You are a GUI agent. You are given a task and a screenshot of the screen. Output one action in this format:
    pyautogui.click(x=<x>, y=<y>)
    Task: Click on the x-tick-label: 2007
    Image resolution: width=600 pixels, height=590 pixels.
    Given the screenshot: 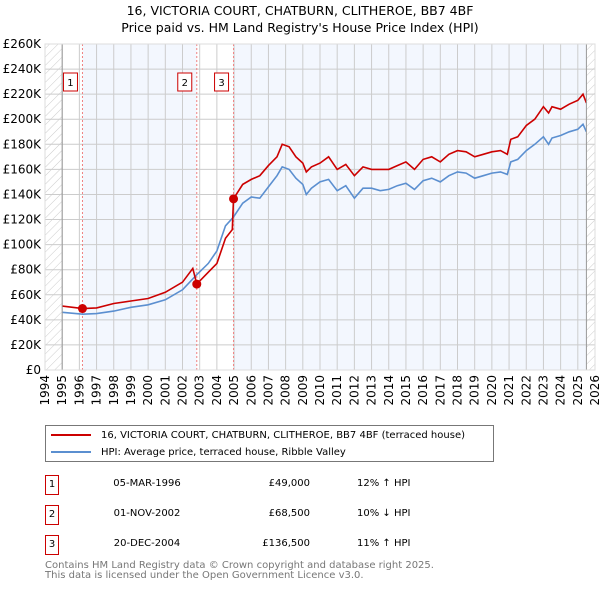 What is the action you would take?
    pyautogui.click(x=268, y=390)
    